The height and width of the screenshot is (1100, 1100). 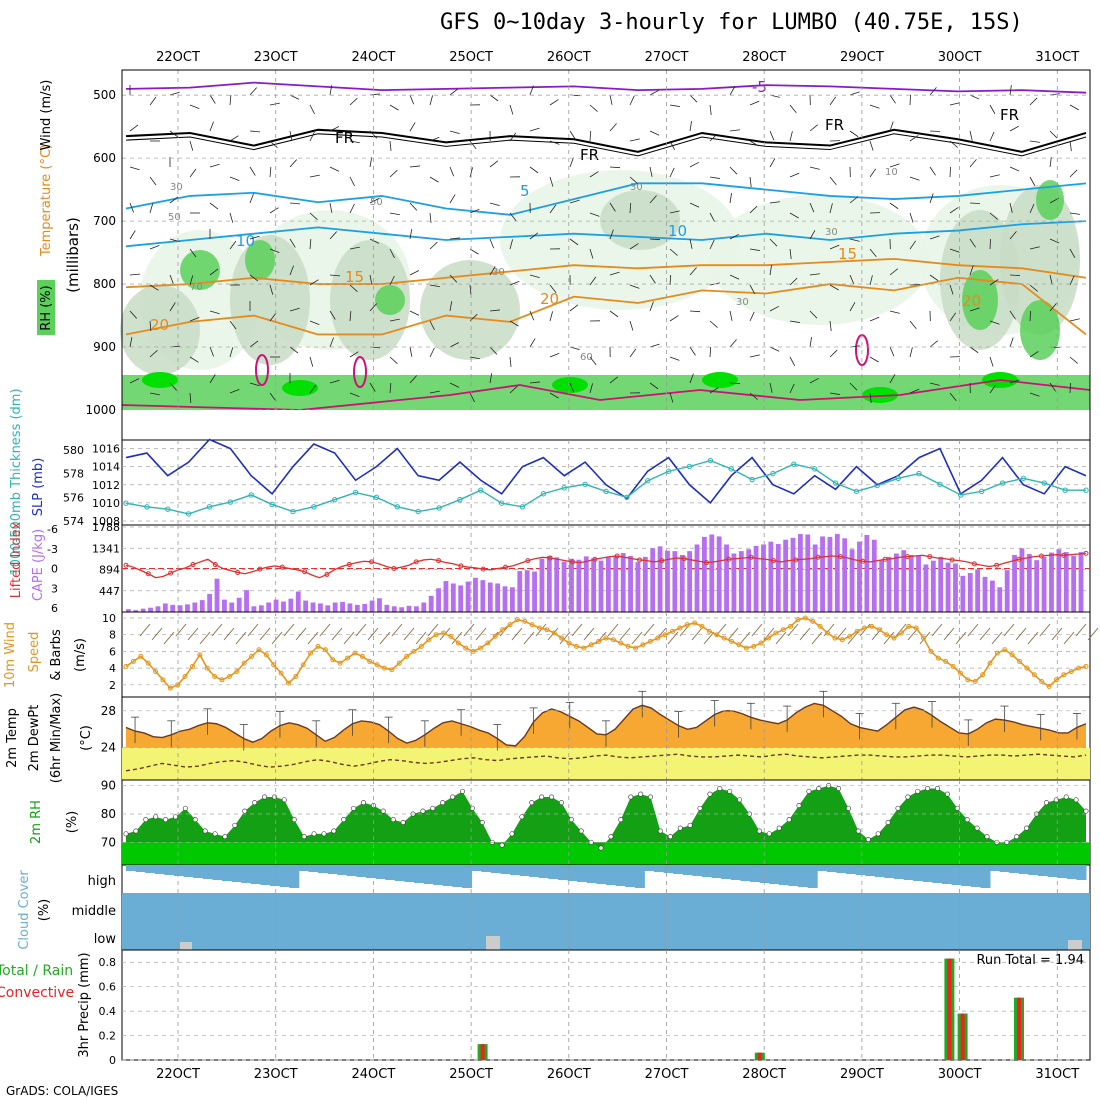 What do you see at coordinates (605, 487) in the screenshot?
I see `thickness-line` at bounding box center [605, 487].